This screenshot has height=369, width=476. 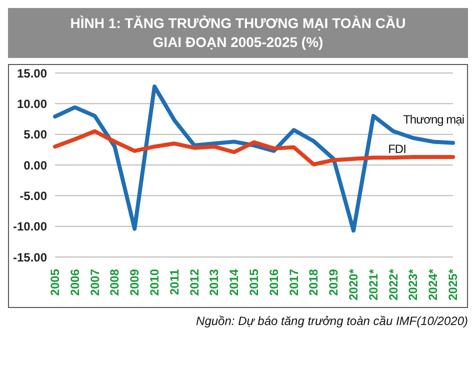 I want to click on x-tick-label: 2024*, so click(x=433, y=284).